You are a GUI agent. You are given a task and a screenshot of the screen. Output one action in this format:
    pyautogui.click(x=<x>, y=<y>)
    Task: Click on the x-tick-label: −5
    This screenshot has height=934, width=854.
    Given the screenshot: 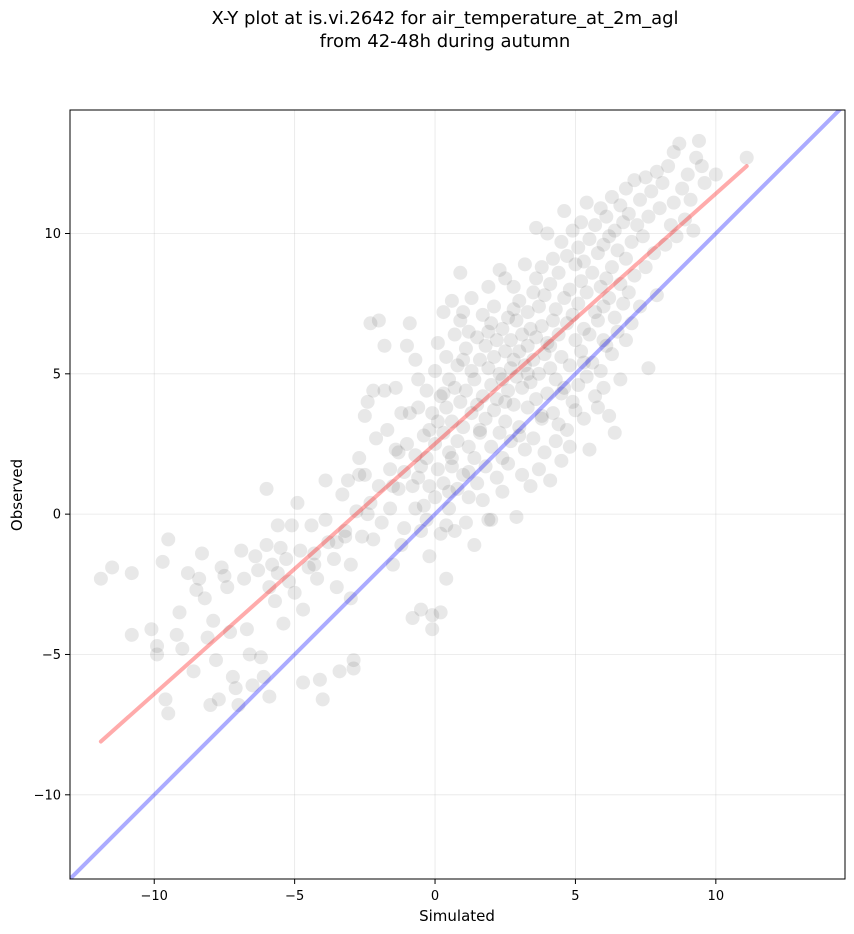 What is the action you would take?
    pyautogui.click(x=294, y=896)
    